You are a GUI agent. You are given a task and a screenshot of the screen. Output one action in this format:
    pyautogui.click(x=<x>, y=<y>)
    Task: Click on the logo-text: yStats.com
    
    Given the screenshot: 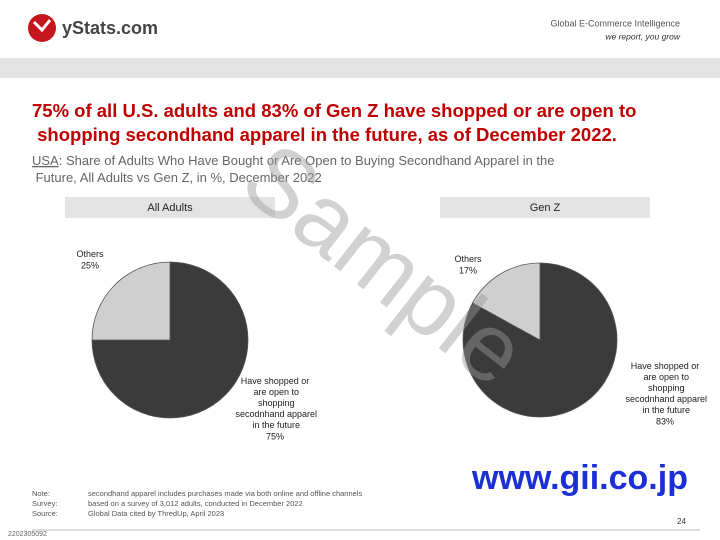 What is the action you would take?
    pyautogui.click(x=110, y=28)
    